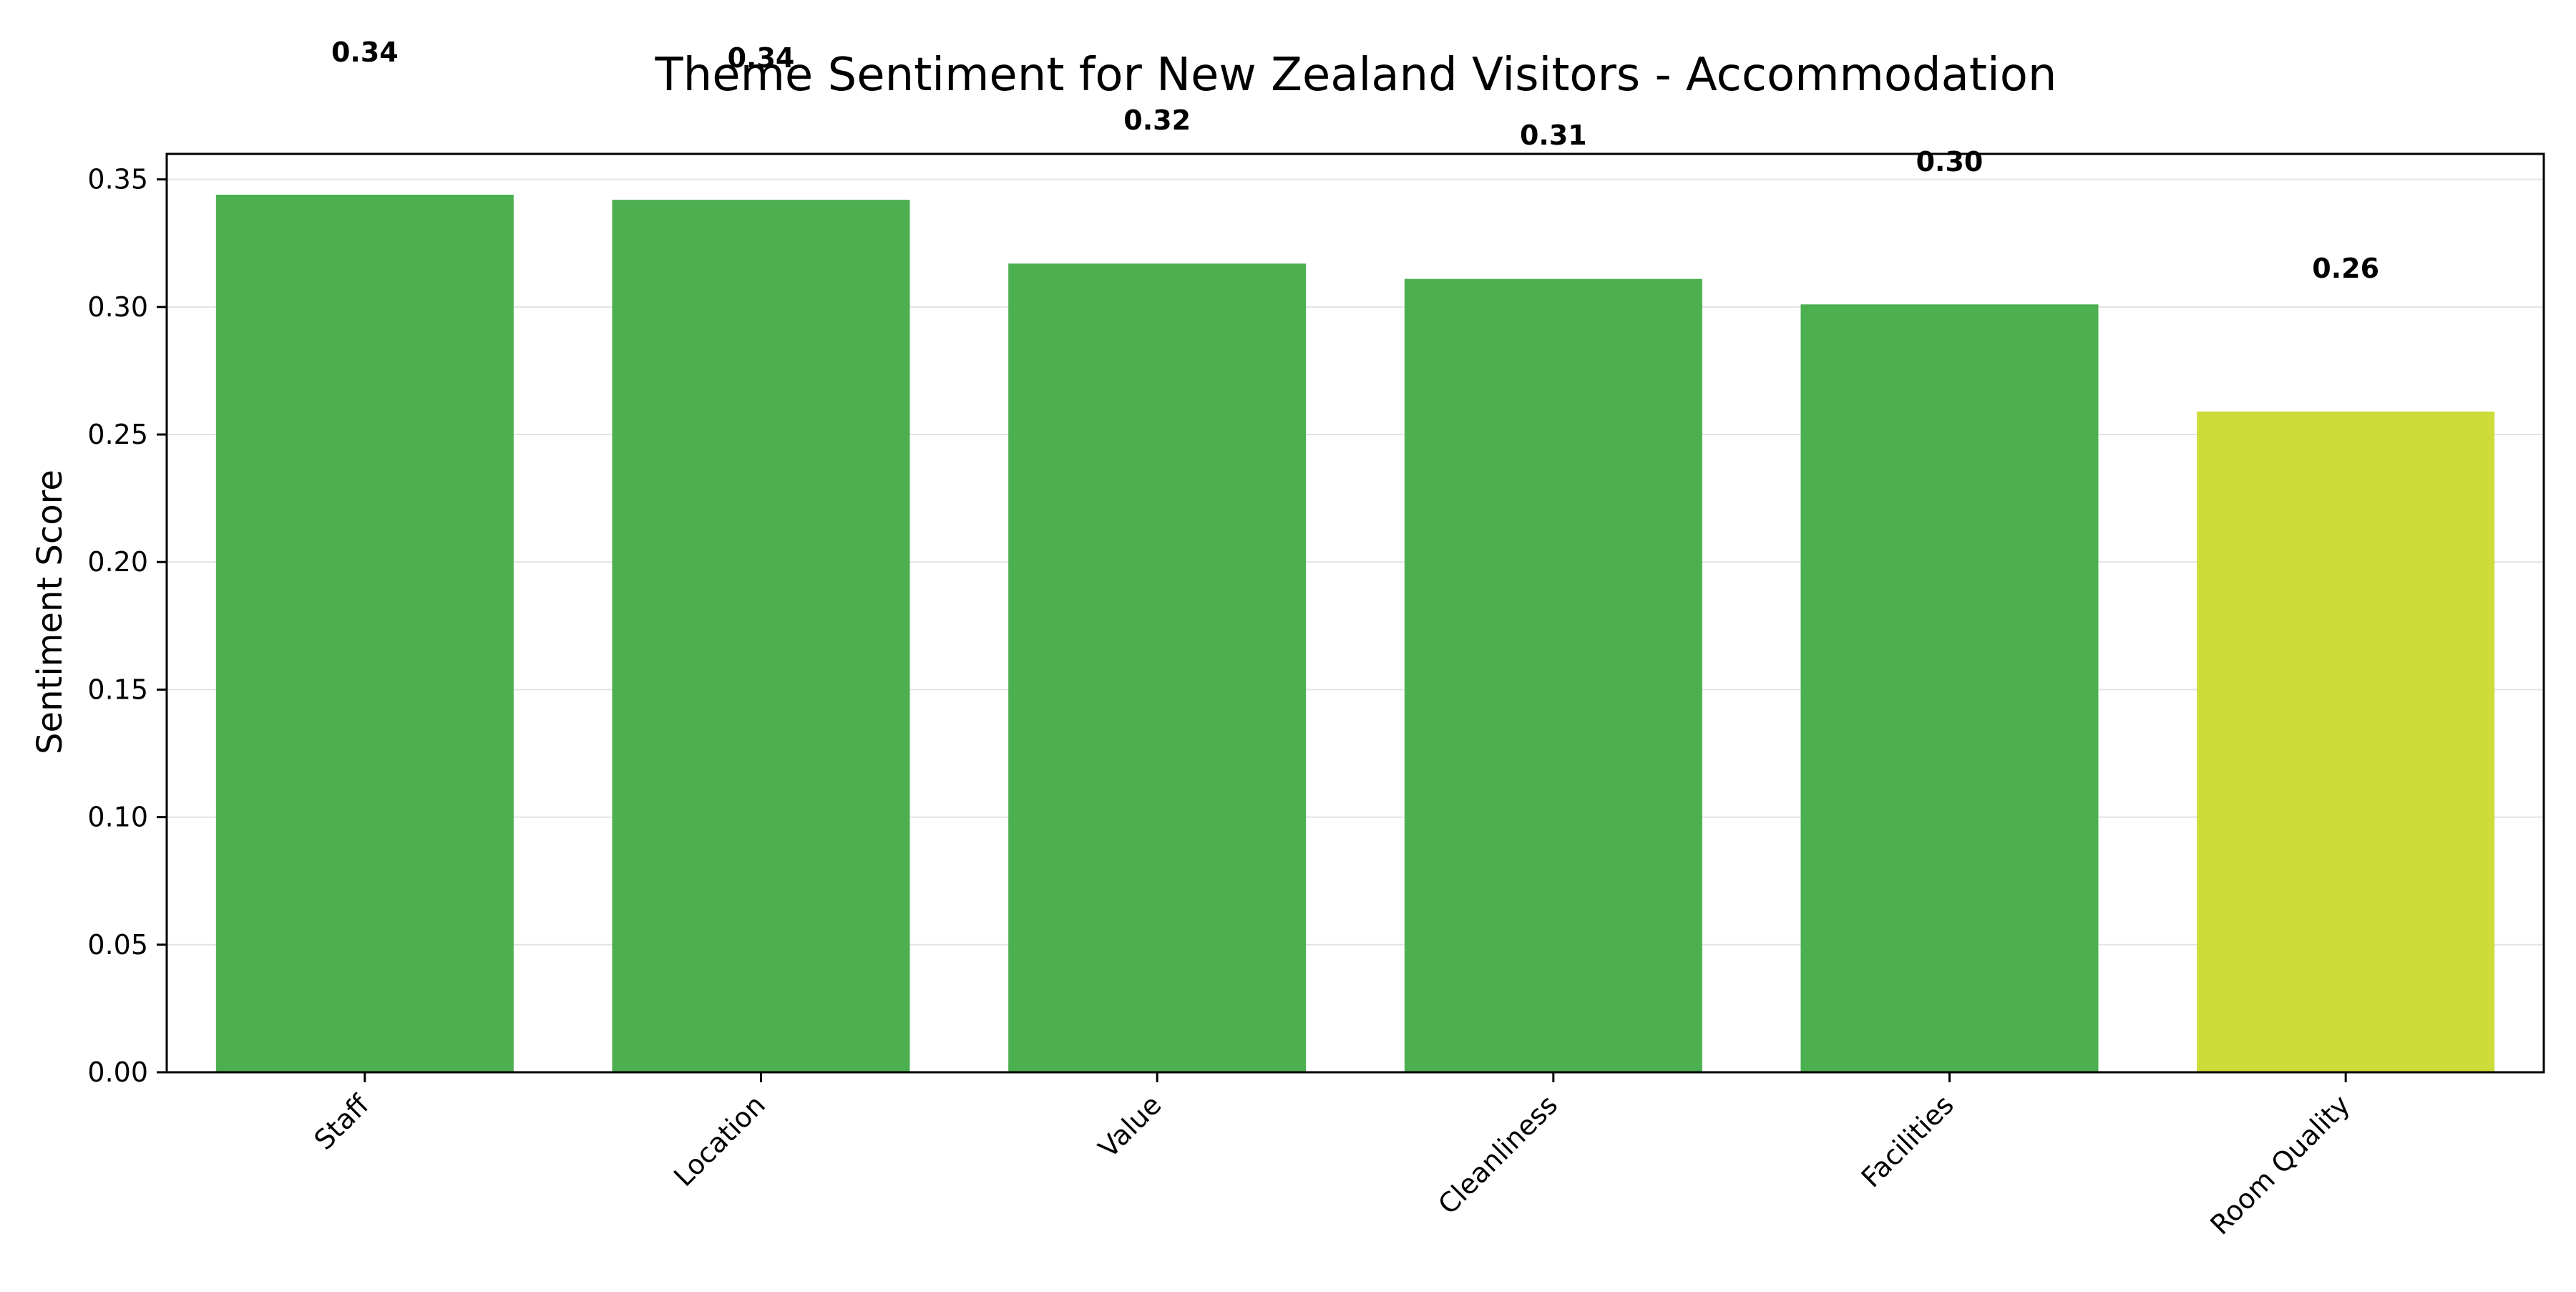 This screenshot has width=2576, height=1292. I want to click on x-tick-label: Room Quality, so click(2280, 1164).